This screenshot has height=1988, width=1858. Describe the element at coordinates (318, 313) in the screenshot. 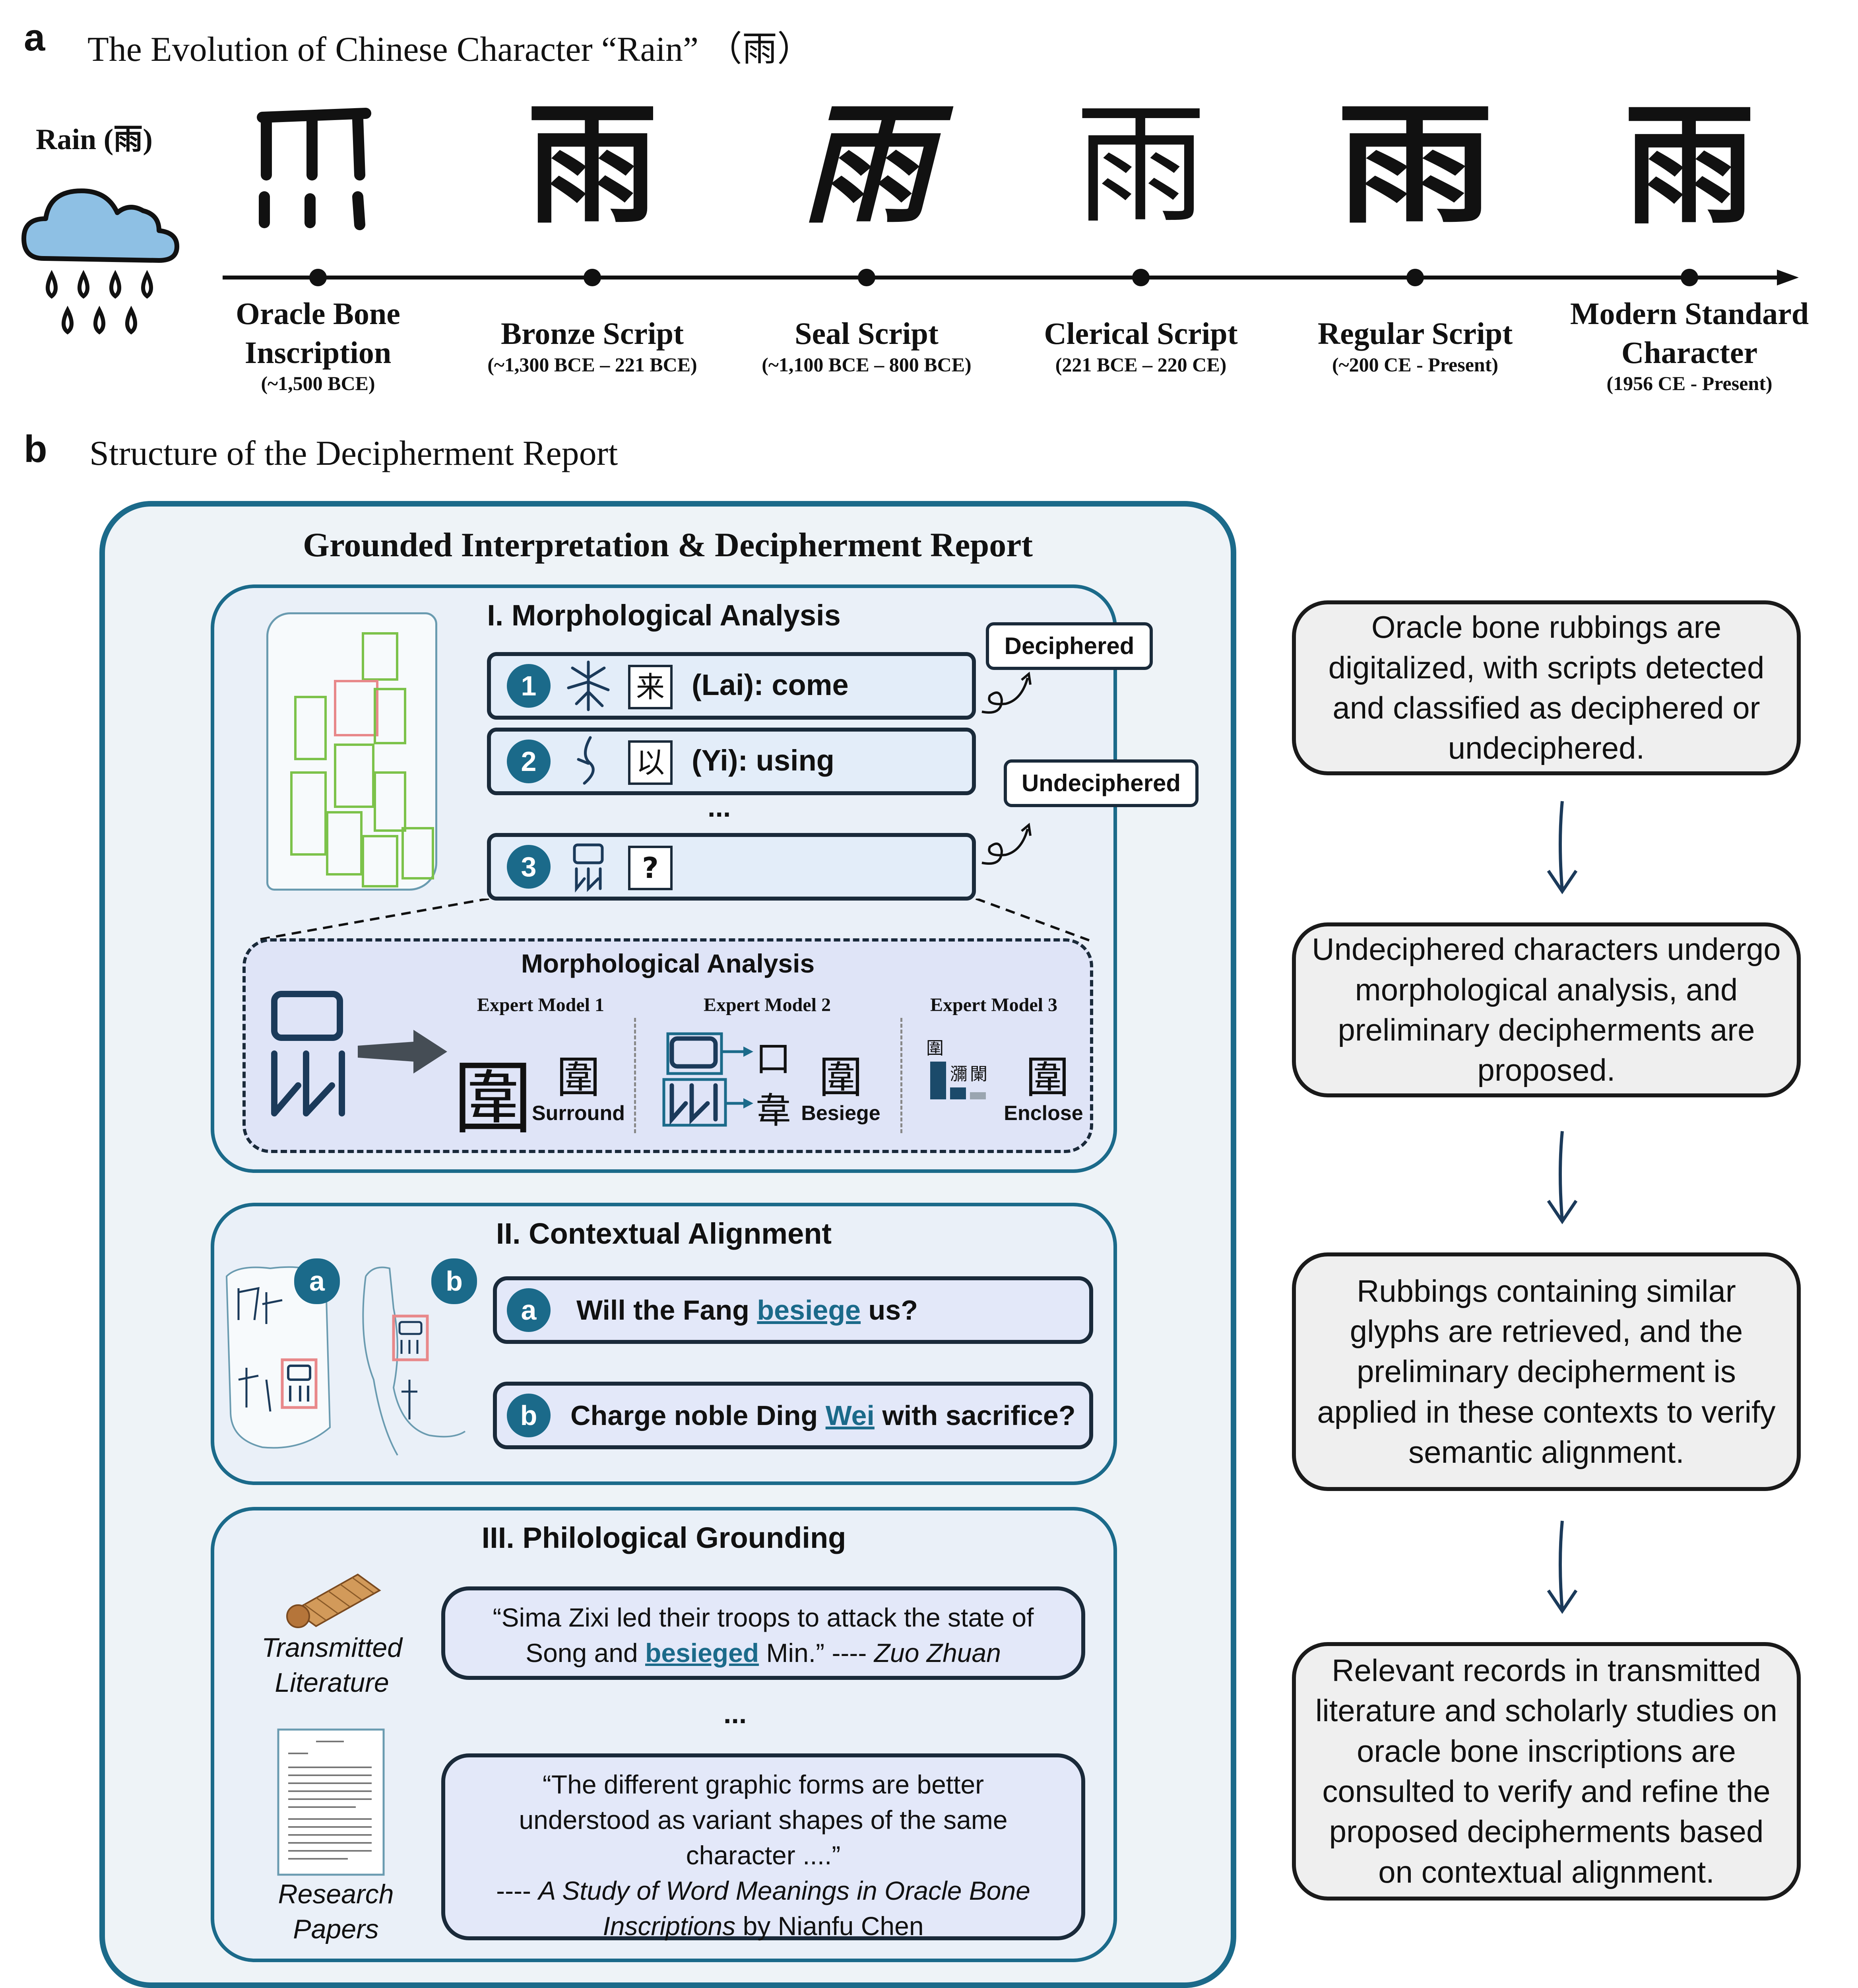

I see `script-name: Oracle Bone` at that location.